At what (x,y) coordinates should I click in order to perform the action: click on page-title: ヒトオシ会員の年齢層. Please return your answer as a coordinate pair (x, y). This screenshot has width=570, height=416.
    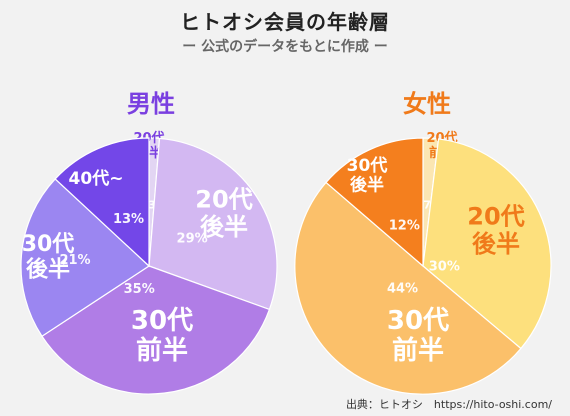
    Looking at the image, I should click on (285, 22).